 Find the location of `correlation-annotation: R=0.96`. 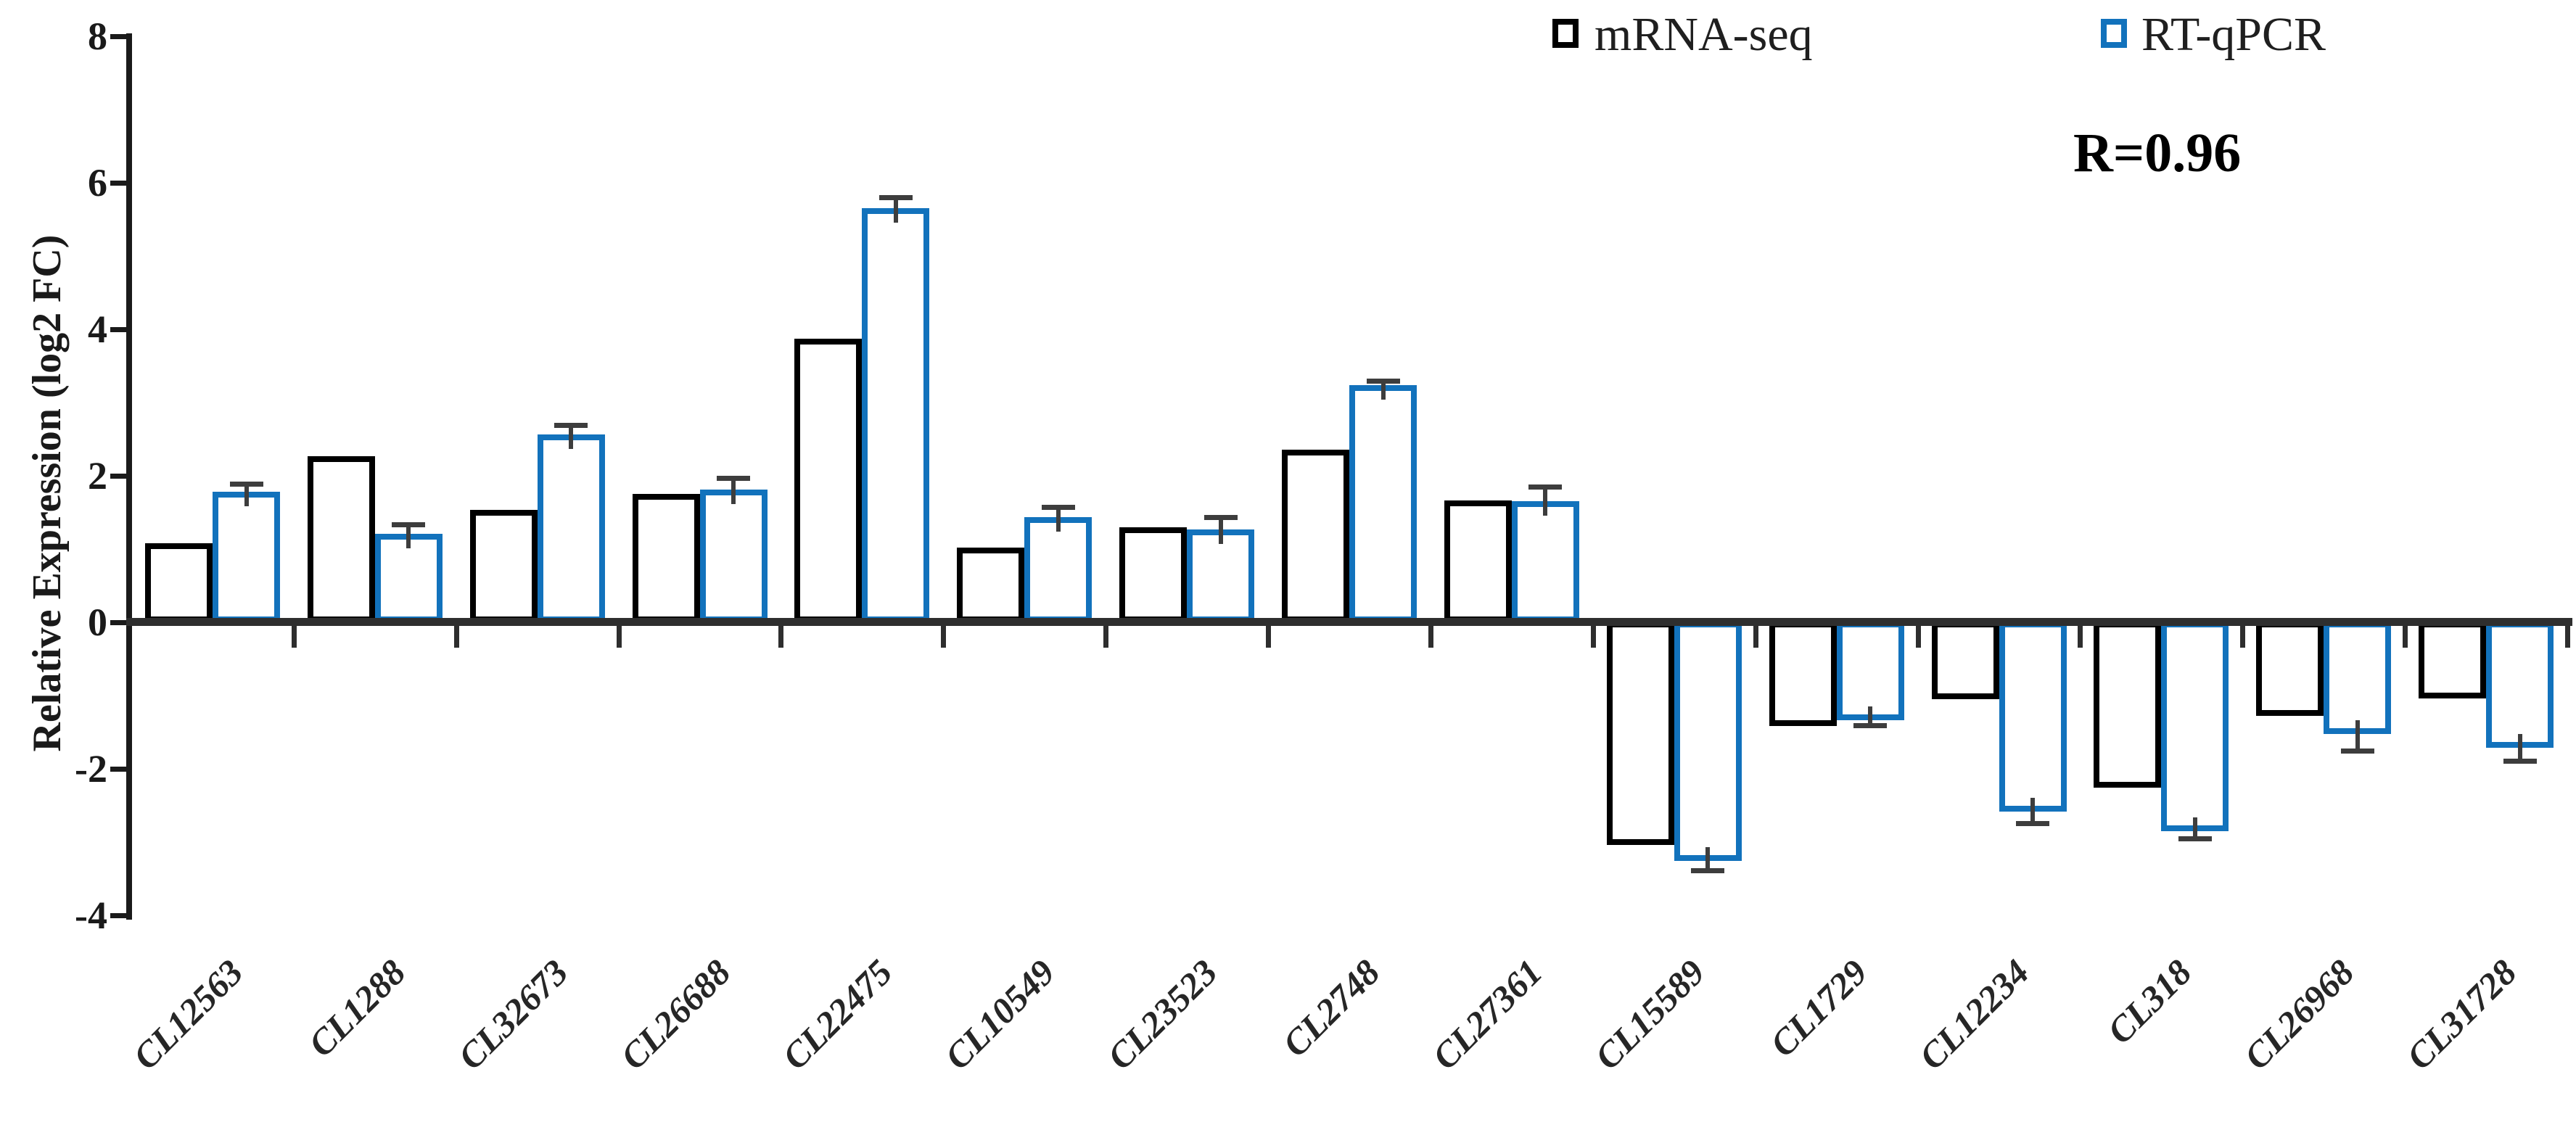

correlation-annotation: R=0.96 is located at coordinates (2157, 153).